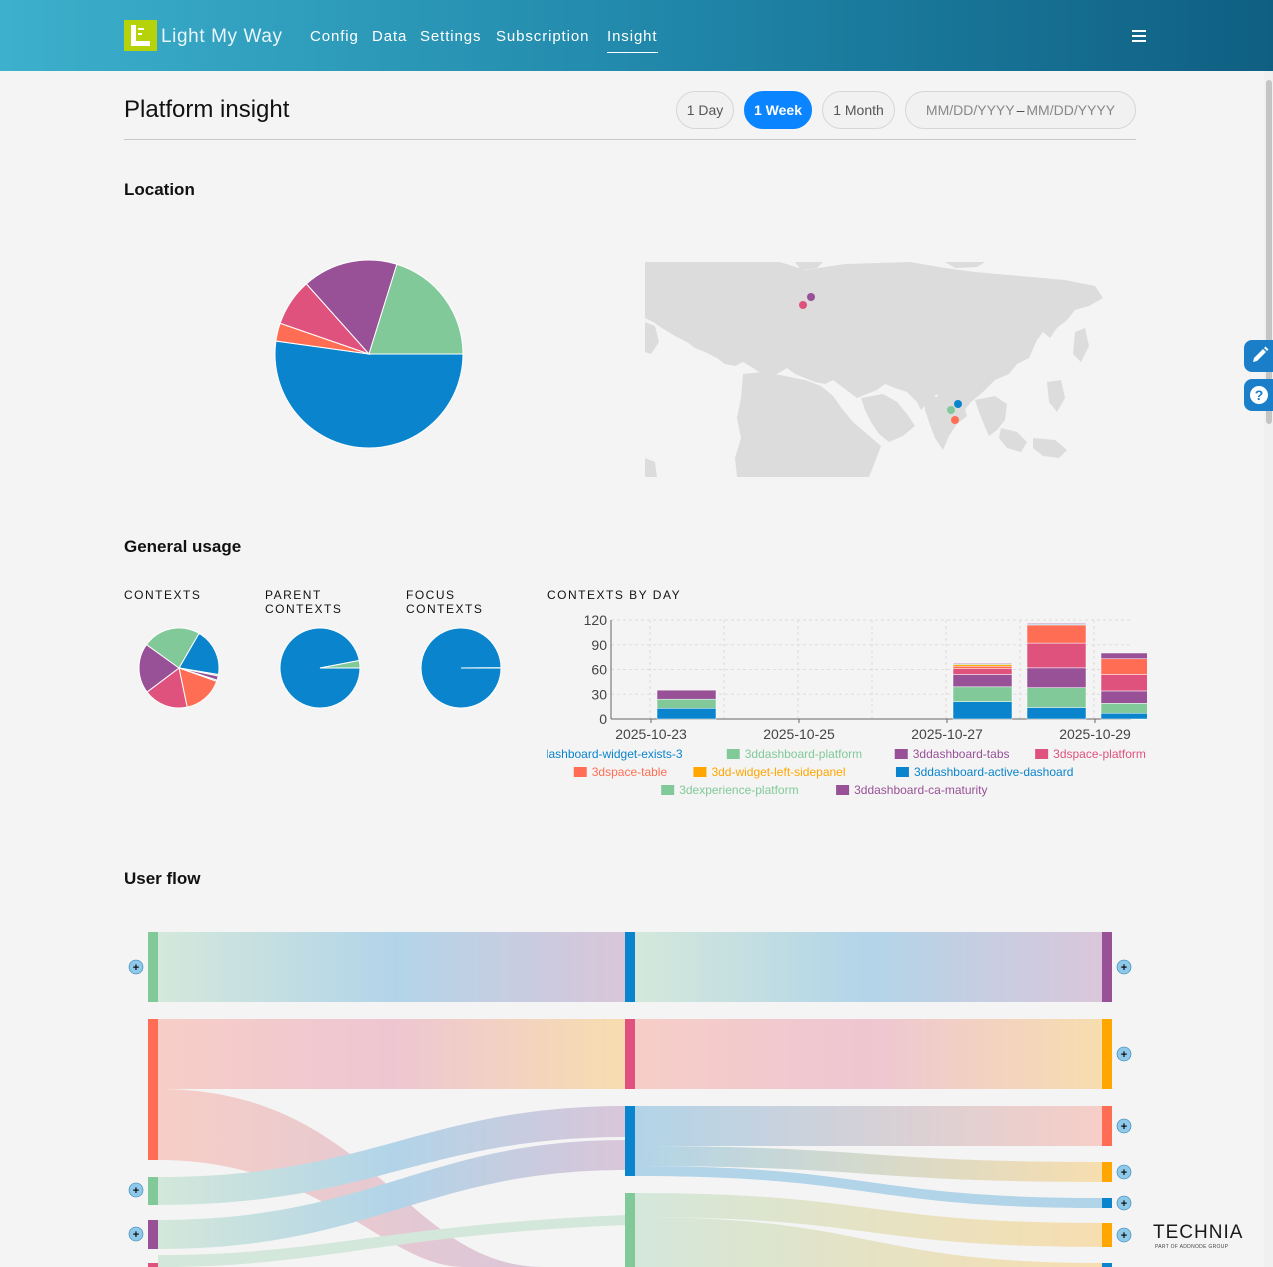 This screenshot has width=1273, height=1267. What do you see at coordinates (961, 754) in the screenshot?
I see `legend-label: 3ddashboard-tabs` at bounding box center [961, 754].